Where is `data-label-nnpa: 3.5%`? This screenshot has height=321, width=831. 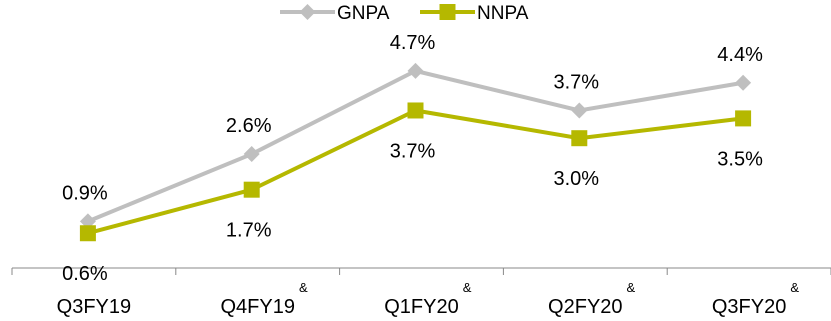 data-label-nnpa: 3.5% is located at coordinates (740, 159).